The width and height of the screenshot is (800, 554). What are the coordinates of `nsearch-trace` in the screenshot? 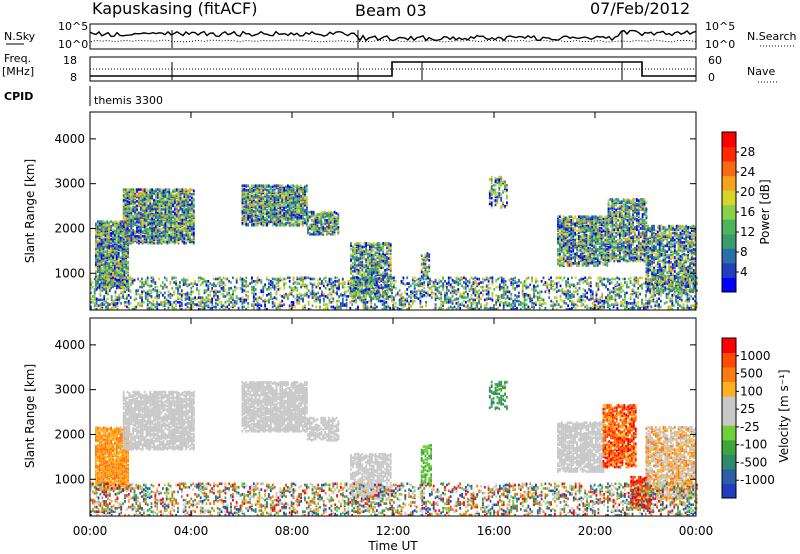 It's located at (393, 41).